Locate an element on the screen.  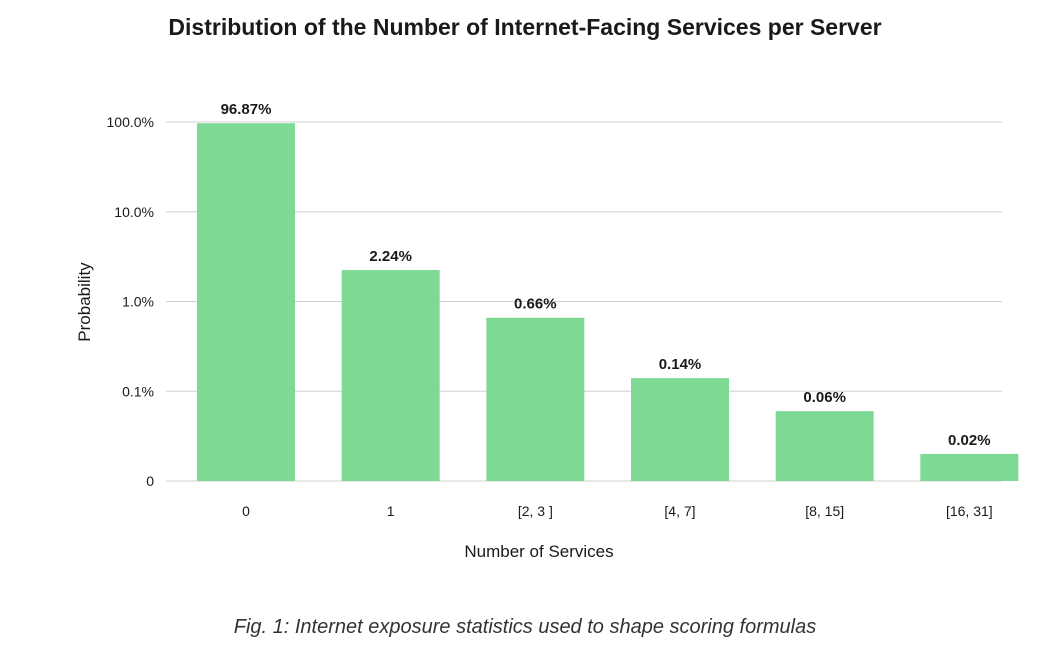
x-tick-label: [16, 31] is located at coordinates (969, 511).